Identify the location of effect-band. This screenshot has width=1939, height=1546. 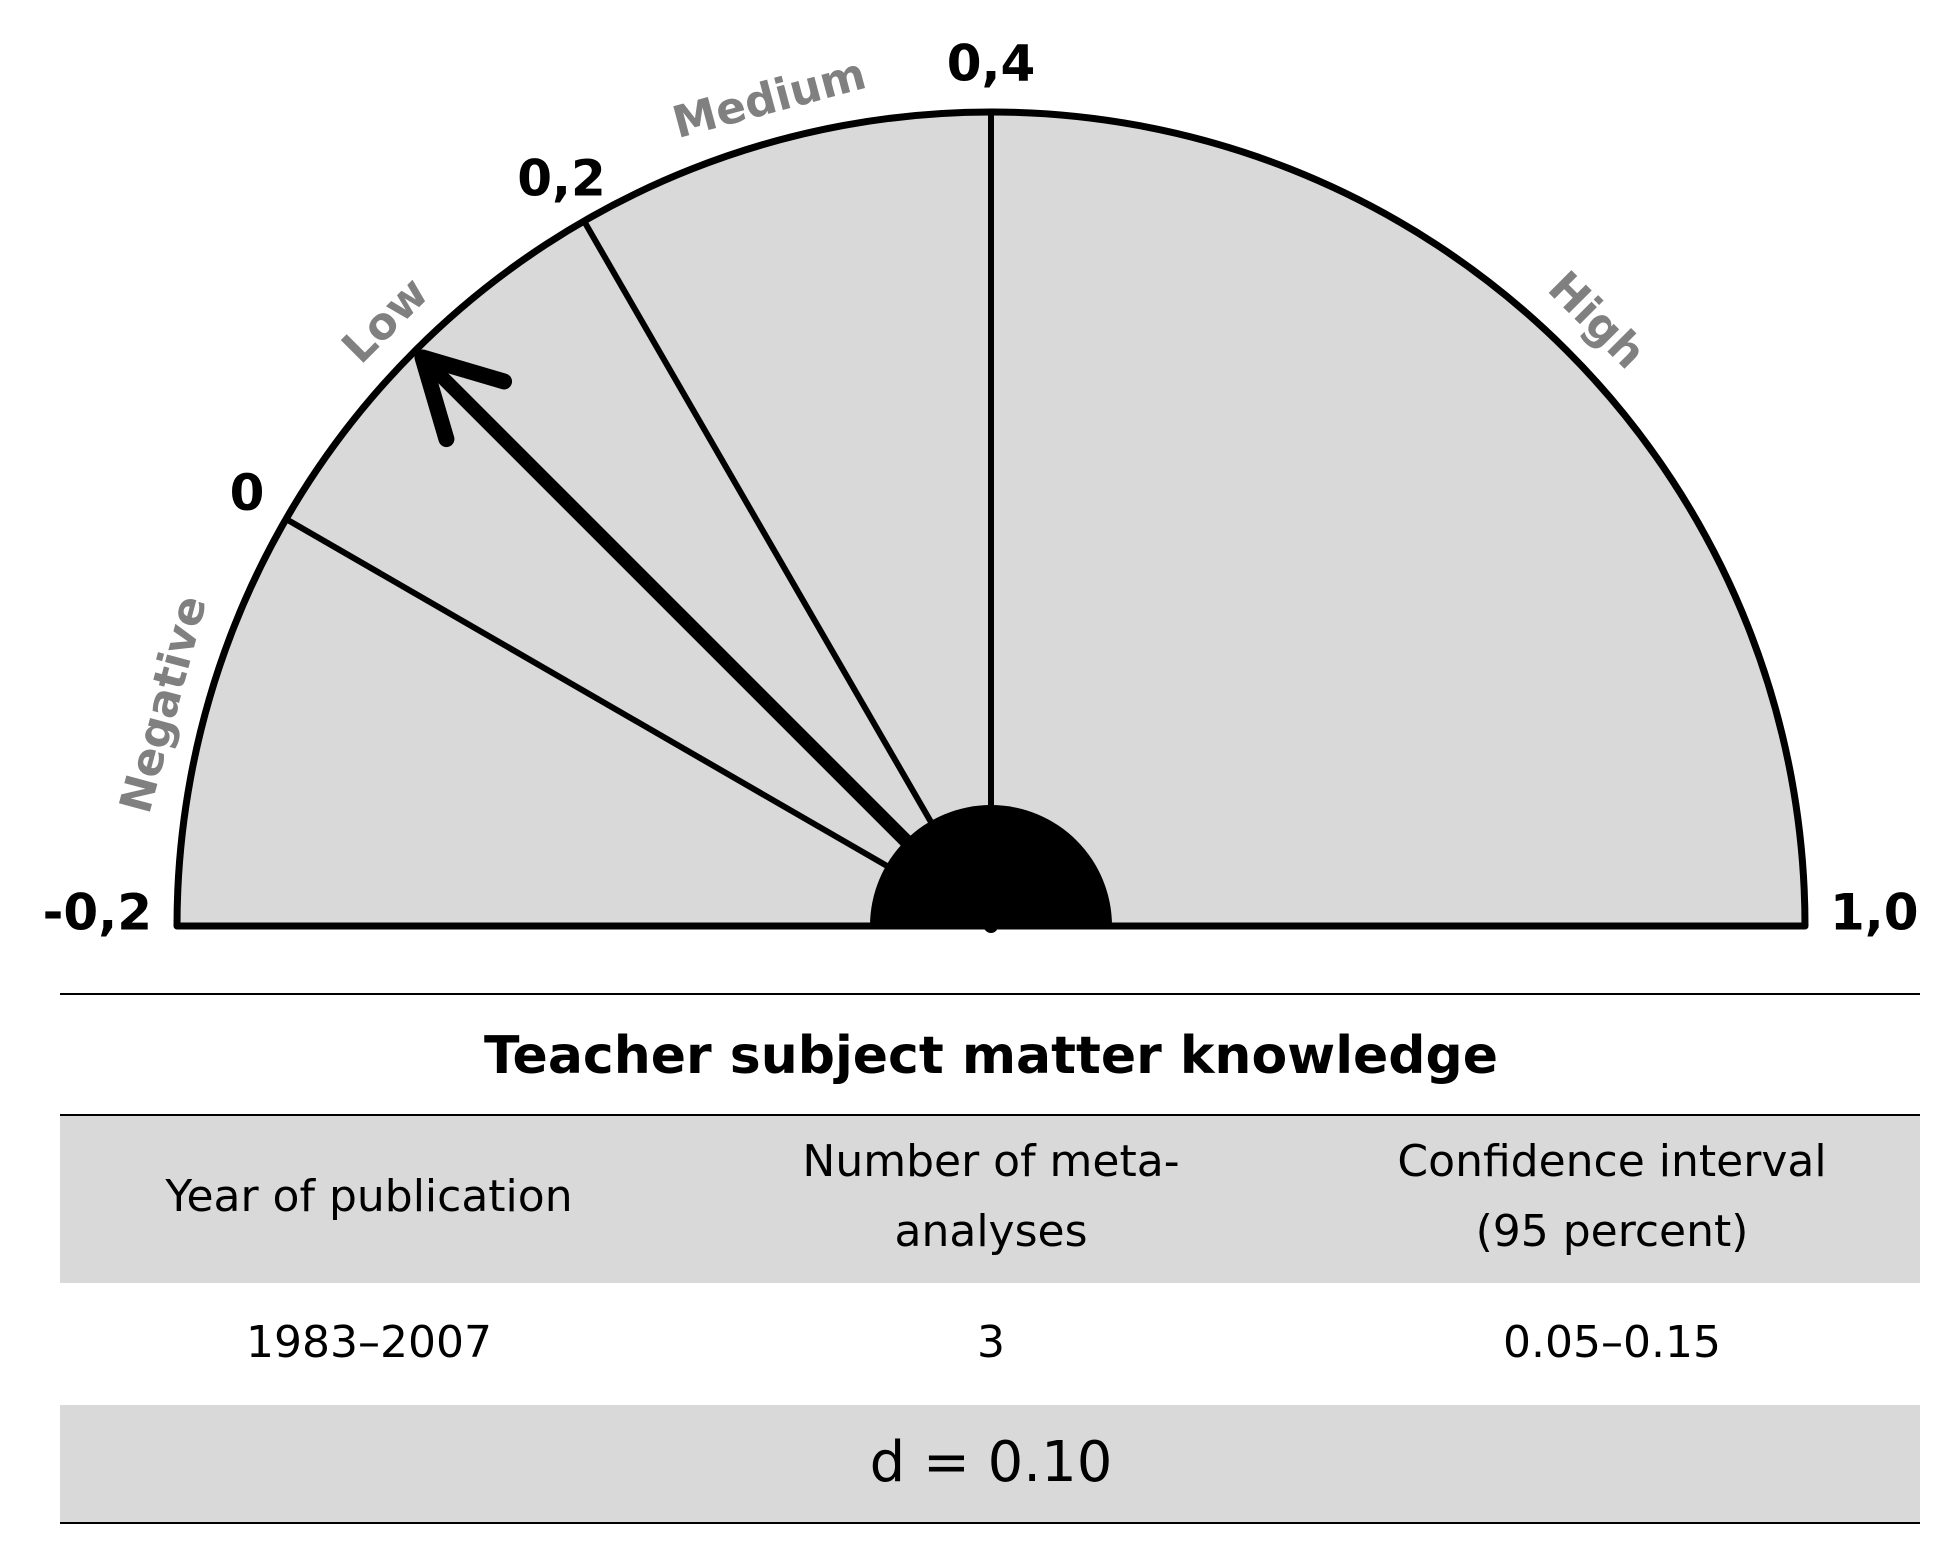
(990, 1464).